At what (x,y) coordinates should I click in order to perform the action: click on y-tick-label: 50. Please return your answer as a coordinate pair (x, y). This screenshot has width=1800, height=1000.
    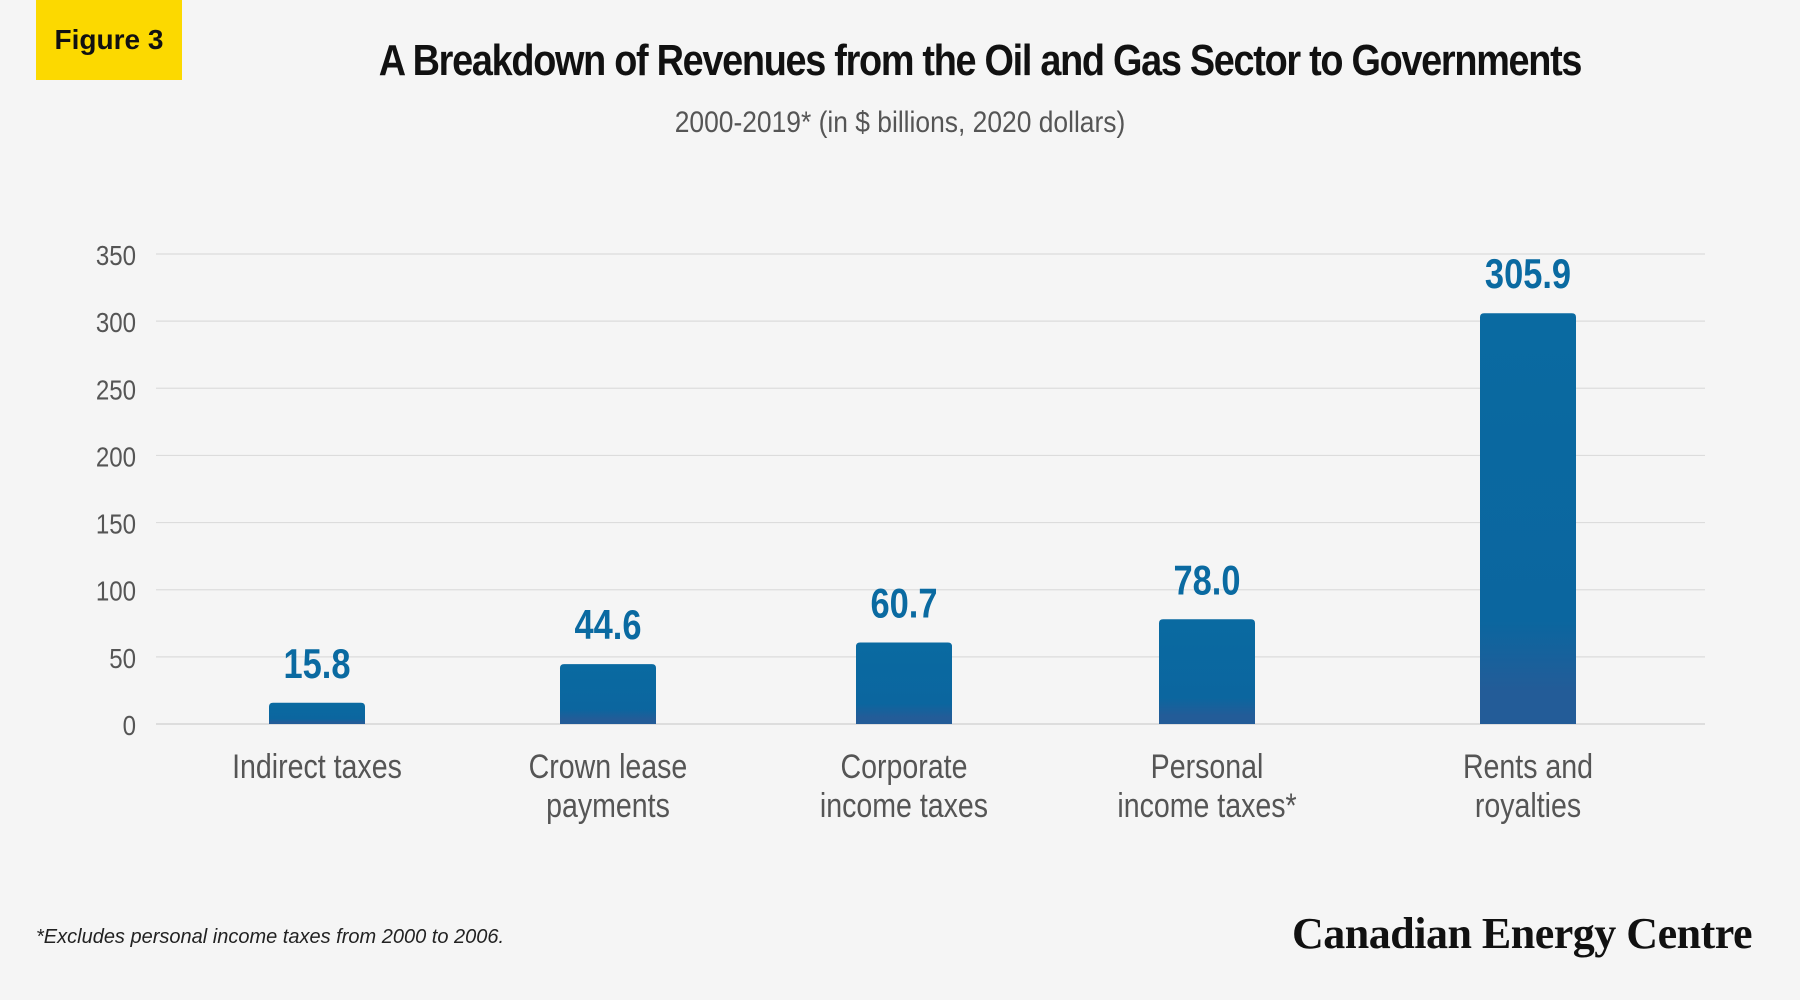
    Looking at the image, I should click on (122, 658).